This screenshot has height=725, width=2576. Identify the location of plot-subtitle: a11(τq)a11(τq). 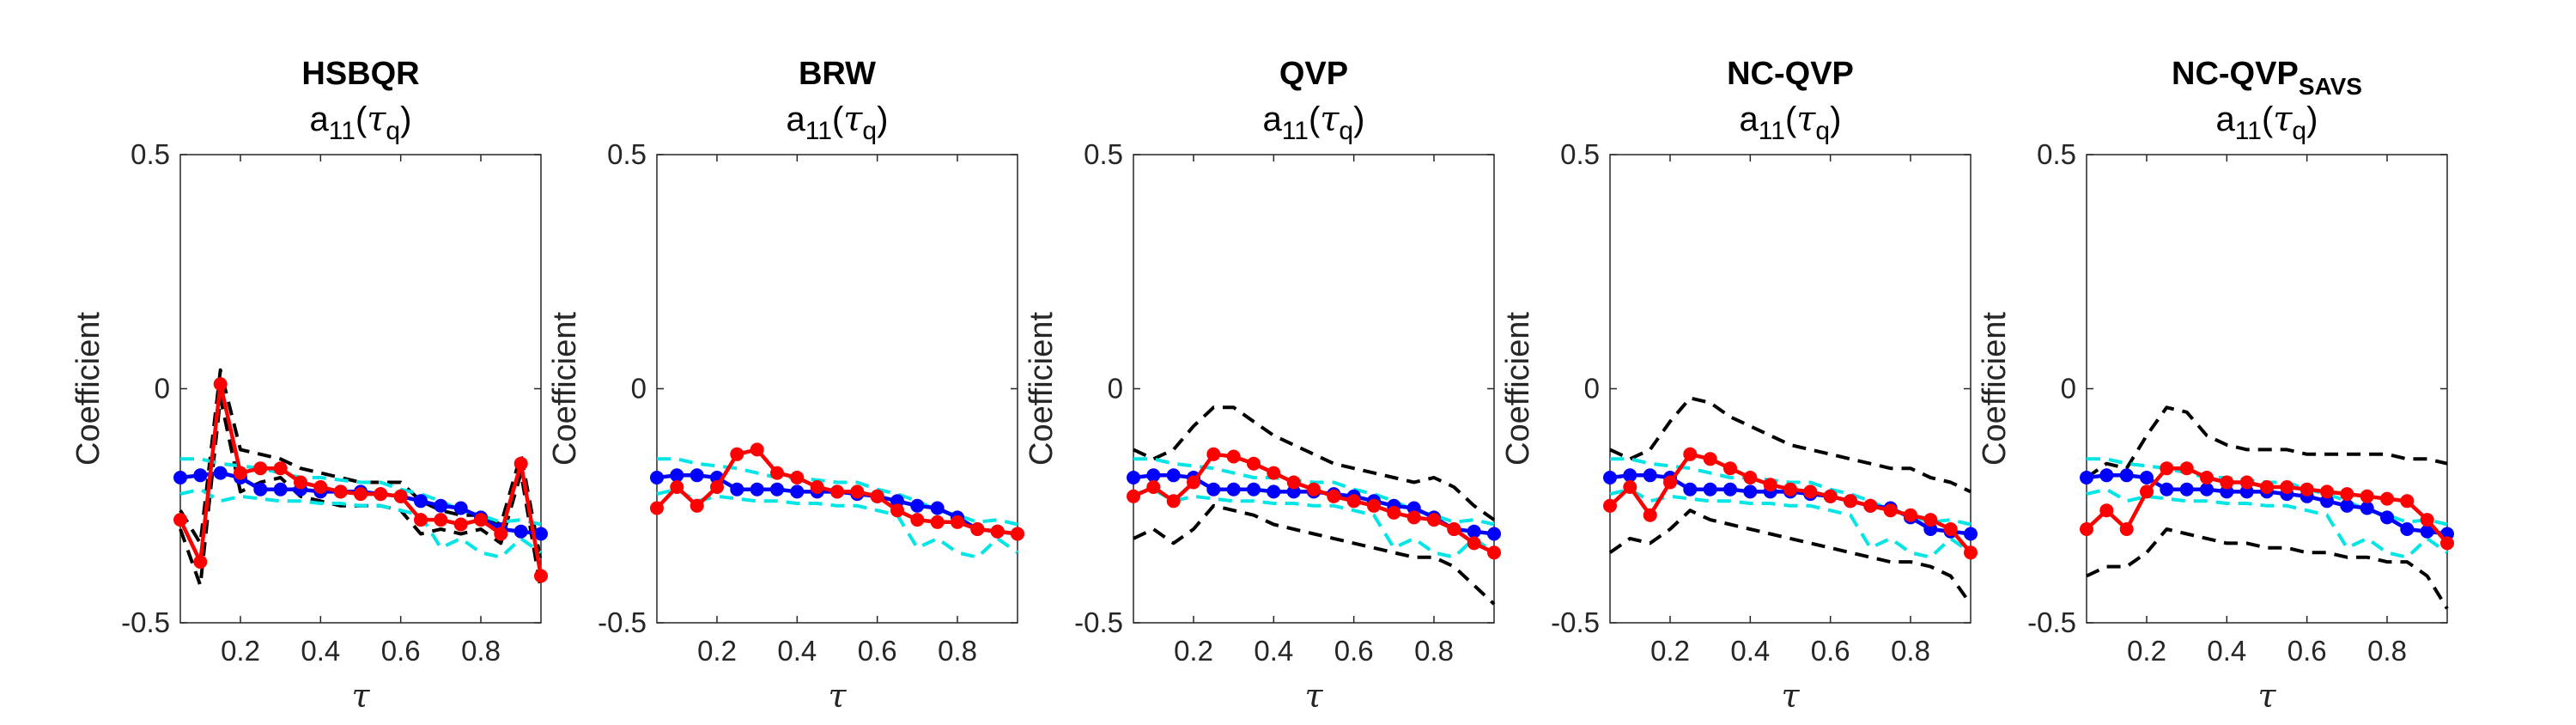
(838, 122).